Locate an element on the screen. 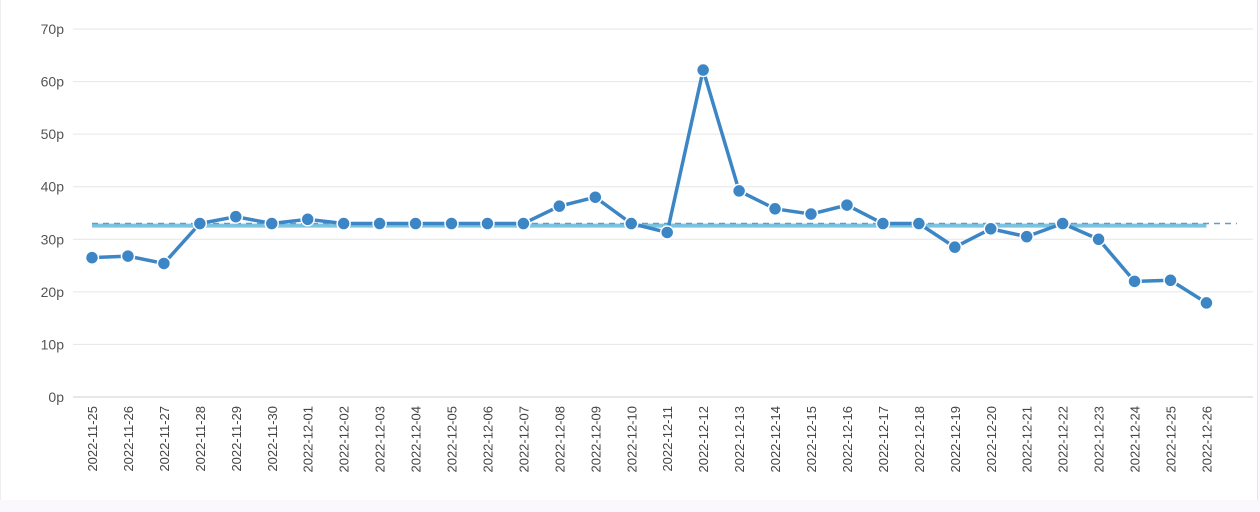 This screenshot has height=512, width=1260. x-tick-label: 2022-11-27 is located at coordinates (164, 439).